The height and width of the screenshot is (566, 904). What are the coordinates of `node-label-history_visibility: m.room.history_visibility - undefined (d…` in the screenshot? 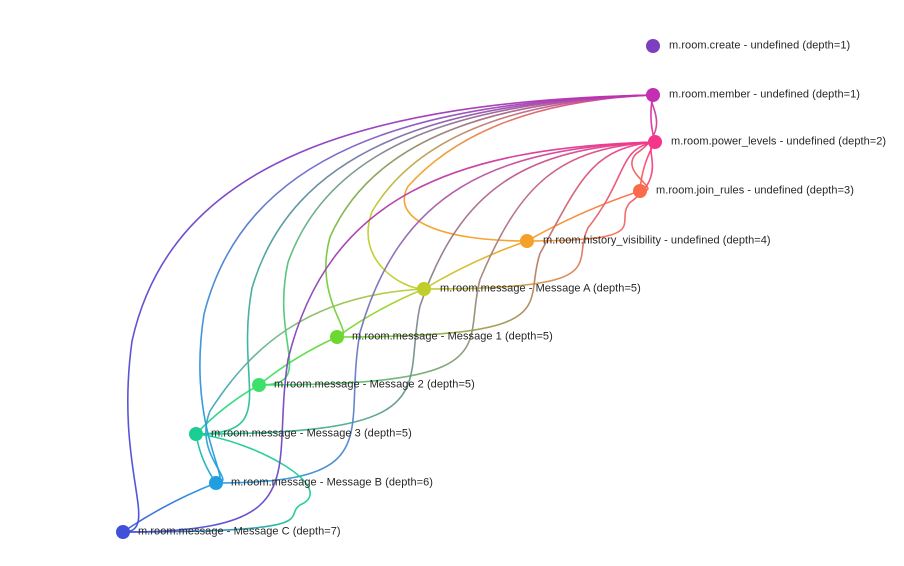 It's located at (657, 240).